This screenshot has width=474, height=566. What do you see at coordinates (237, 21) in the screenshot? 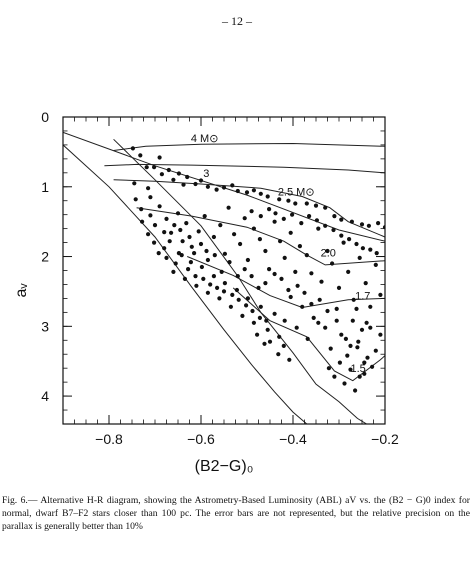
I see `page-number: – 12 –` at bounding box center [237, 21].